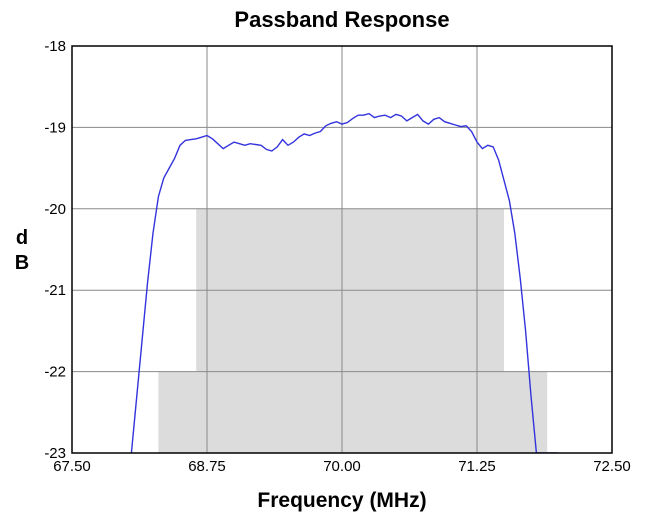 Image resolution: width=648 pixels, height=521 pixels. I want to click on x-tick-label: 71.25, so click(477, 466).